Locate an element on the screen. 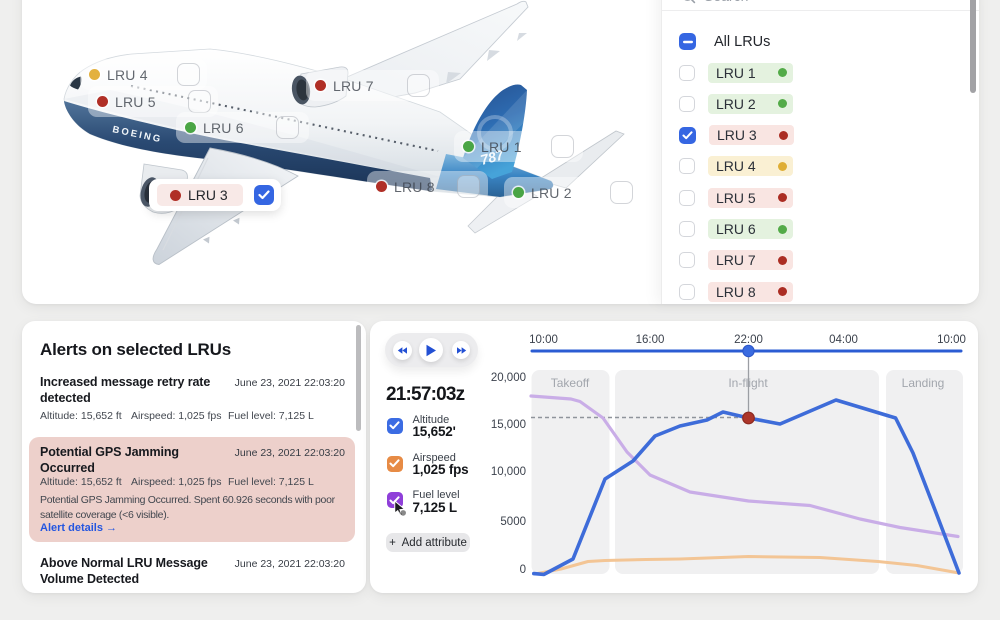 This screenshot has height=620, width=1000. svg-text: Takeoff is located at coordinates (570, 383).